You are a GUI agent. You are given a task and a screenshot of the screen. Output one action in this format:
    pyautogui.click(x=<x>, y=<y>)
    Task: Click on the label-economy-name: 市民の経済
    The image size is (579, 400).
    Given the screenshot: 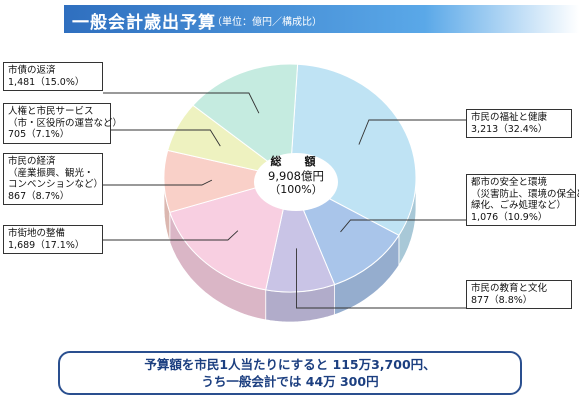 What is the action you would take?
    pyautogui.click(x=32, y=161)
    